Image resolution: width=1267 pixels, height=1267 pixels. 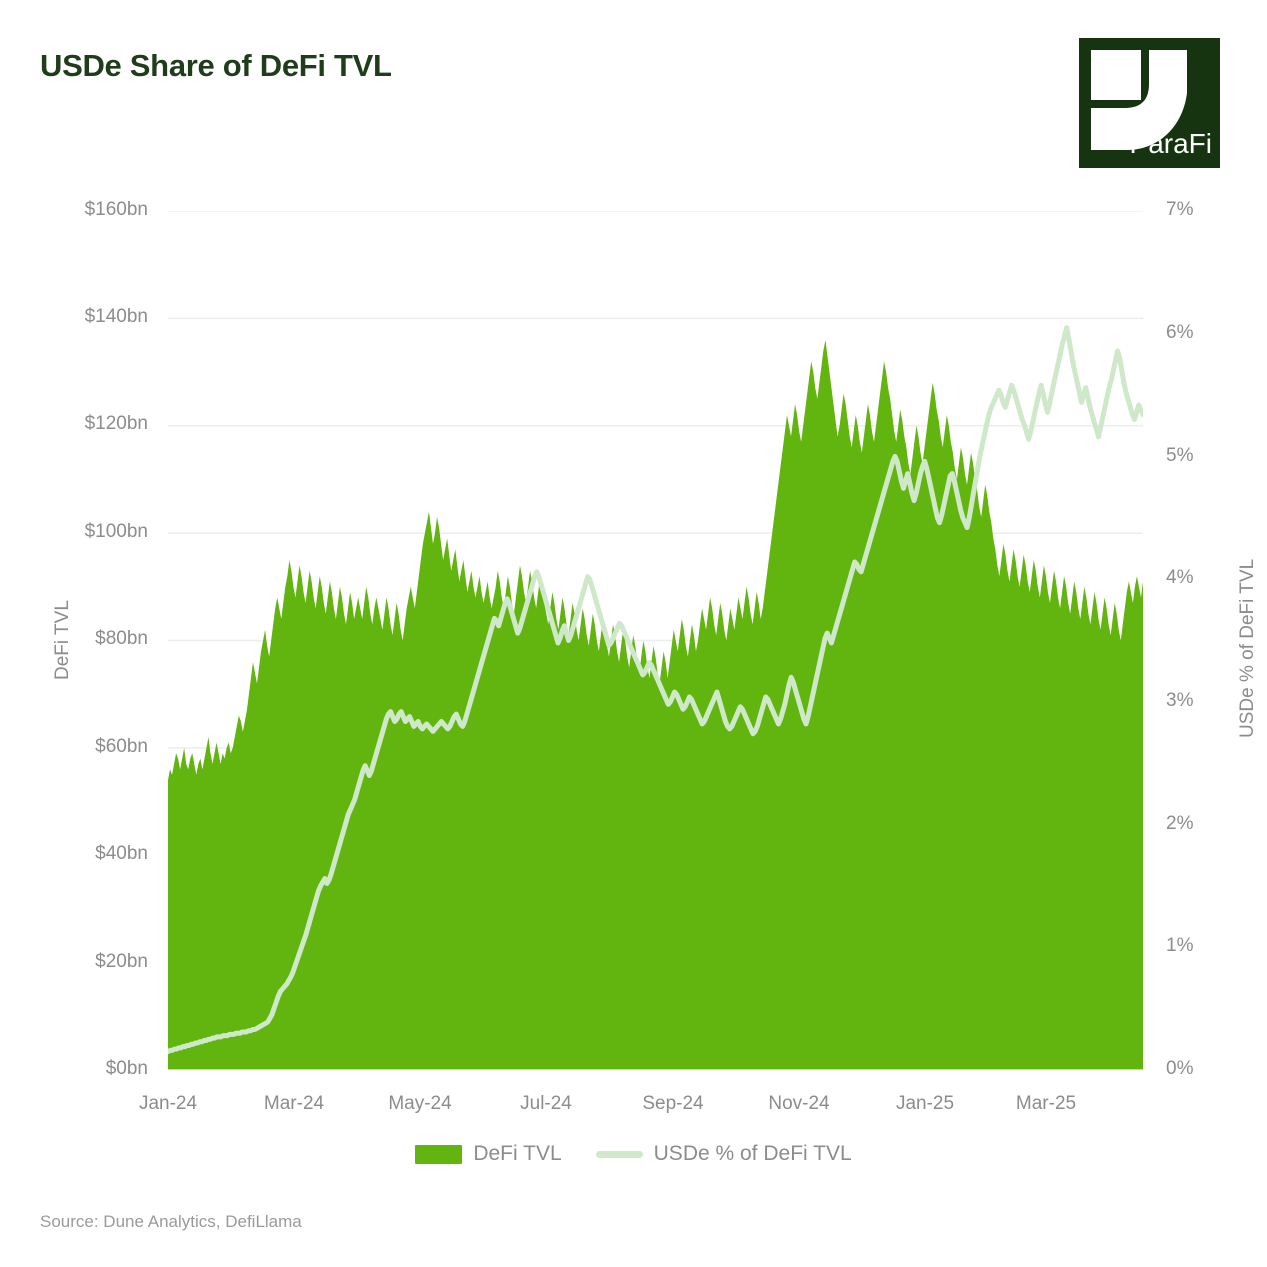 What do you see at coordinates (1180, 209) in the screenshot?
I see `y-axis-tick-right-7: 7%` at bounding box center [1180, 209].